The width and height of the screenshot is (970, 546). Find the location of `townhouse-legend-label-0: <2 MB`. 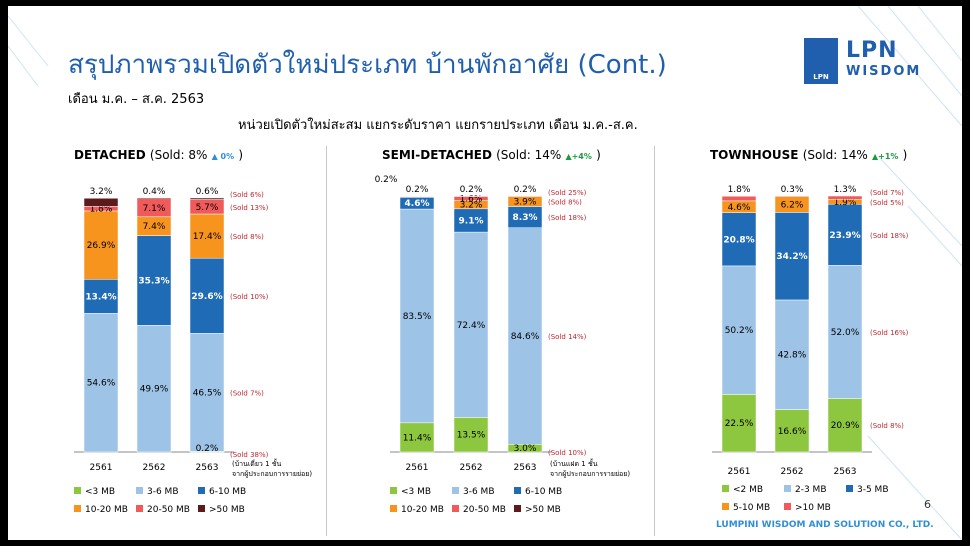

townhouse-legend-label-0: <2 MB is located at coordinates (748, 490).